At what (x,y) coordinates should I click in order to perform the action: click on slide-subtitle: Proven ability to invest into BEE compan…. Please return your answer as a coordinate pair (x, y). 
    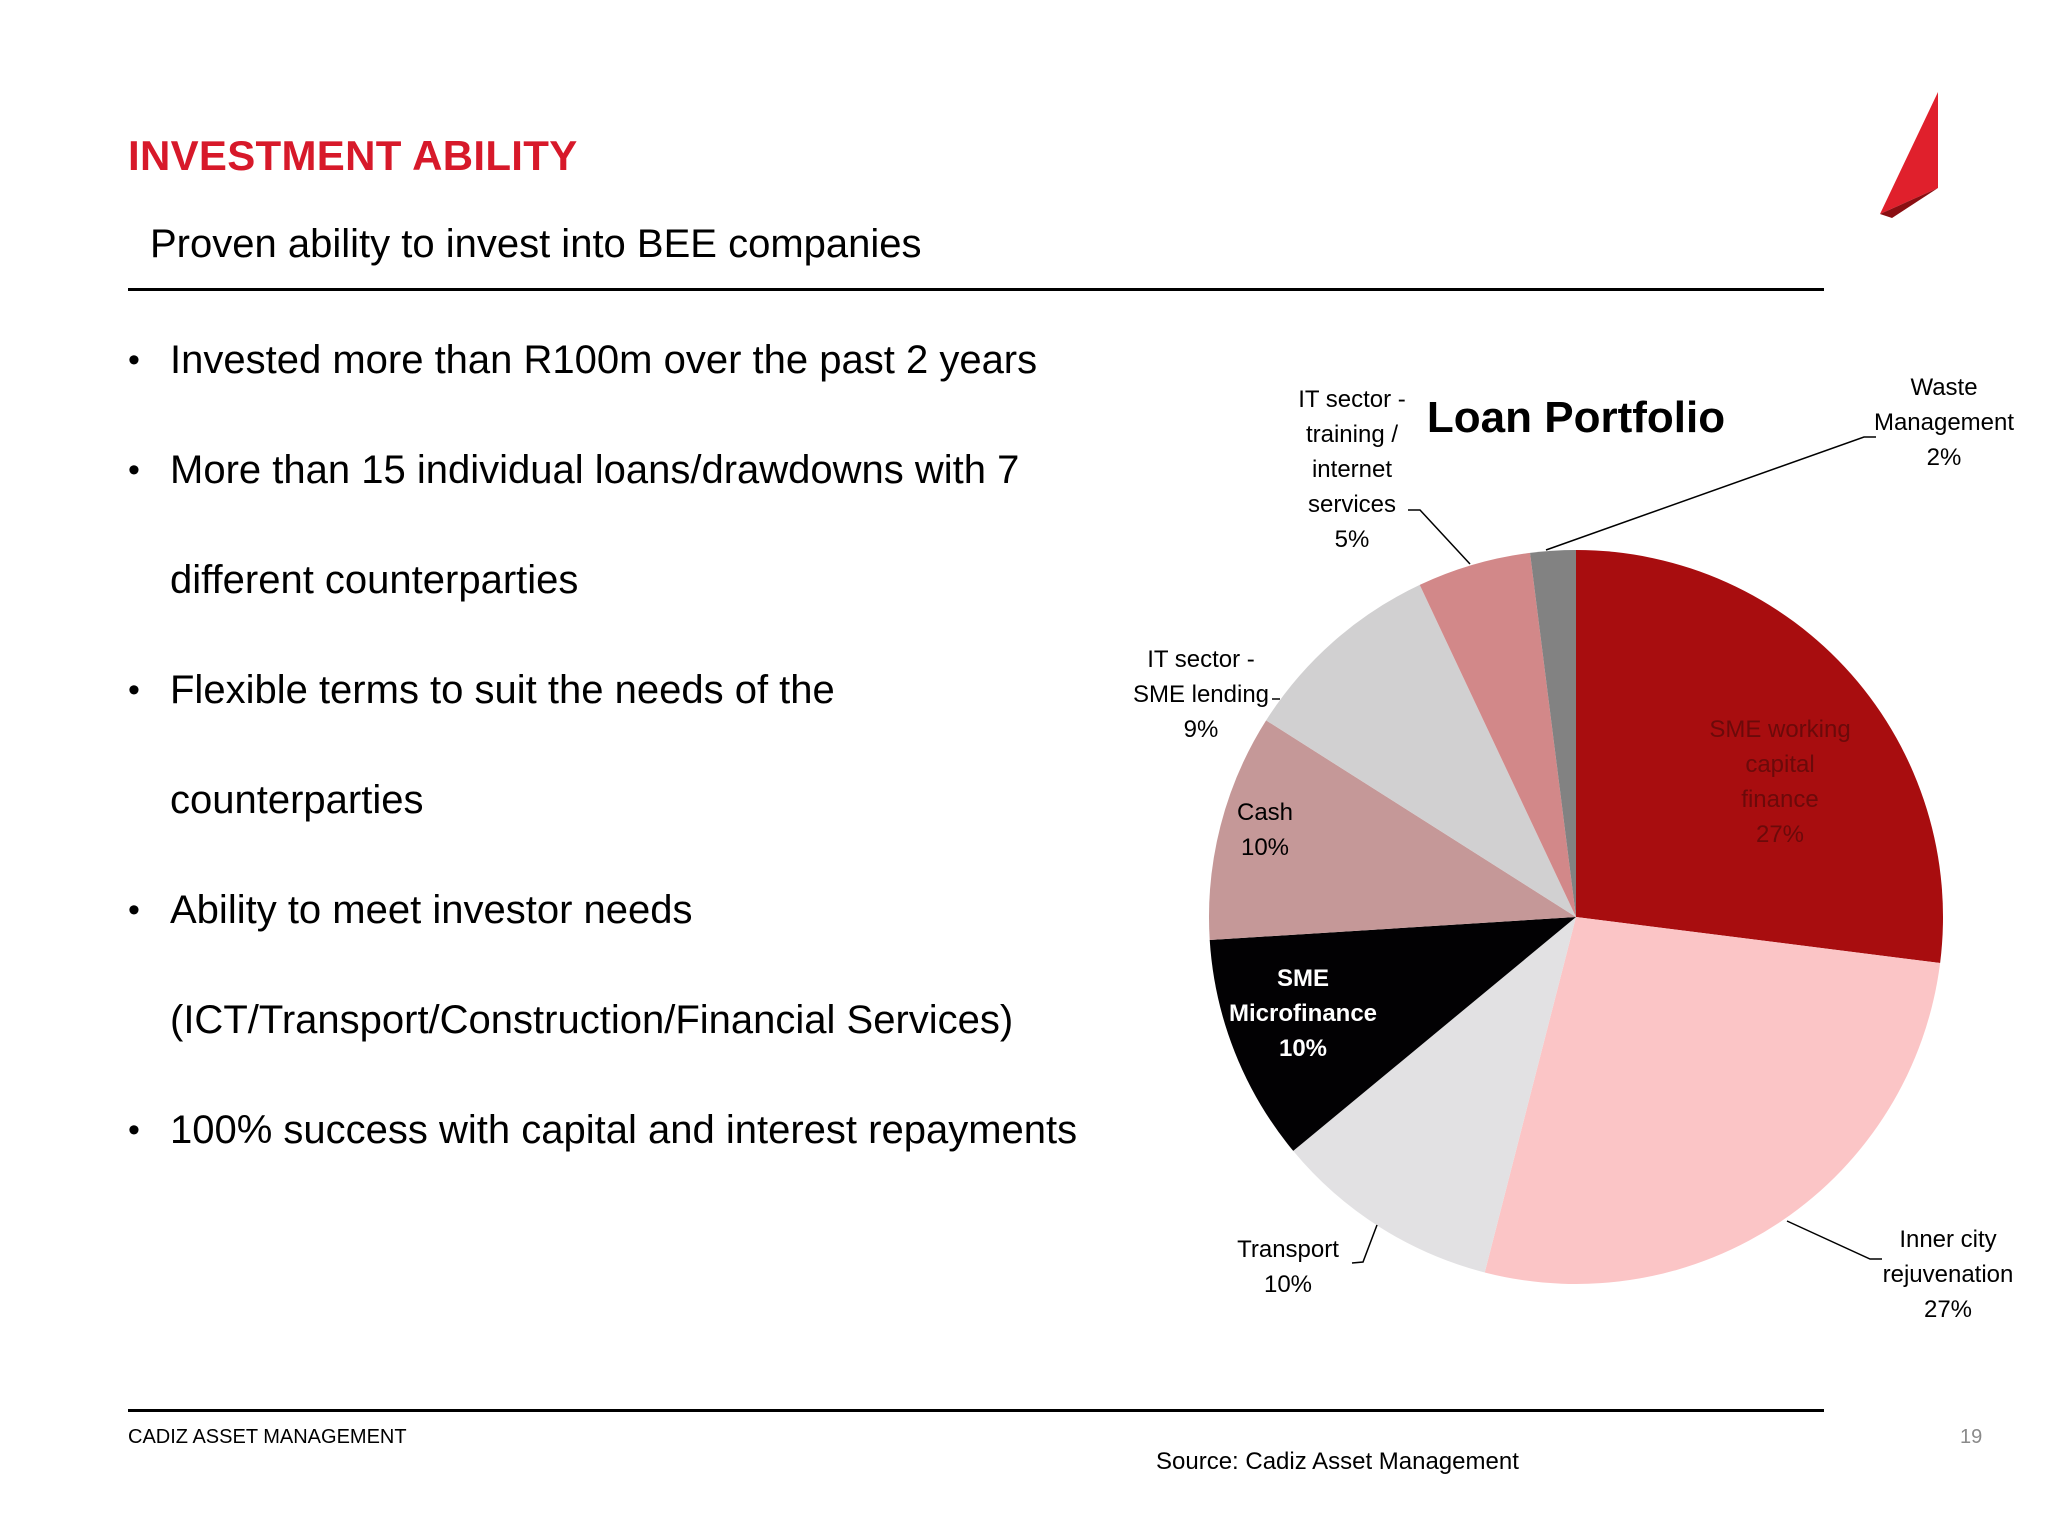
    Looking at the image, I should click on (536, 244).